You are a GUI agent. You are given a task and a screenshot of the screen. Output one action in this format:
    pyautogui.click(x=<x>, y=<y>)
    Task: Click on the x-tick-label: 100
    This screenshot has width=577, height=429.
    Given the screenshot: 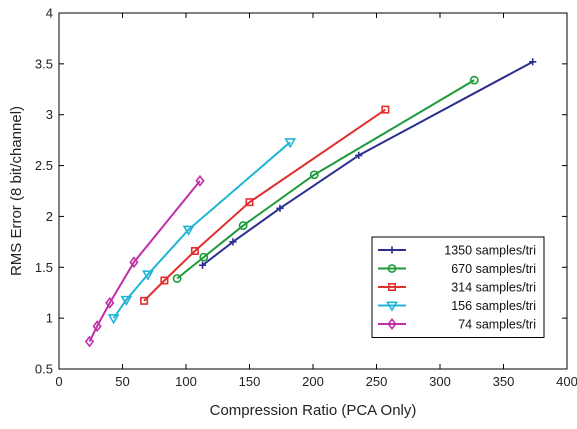 What is the action you would take?
    pyautogui.click(x=186, y=381)
    